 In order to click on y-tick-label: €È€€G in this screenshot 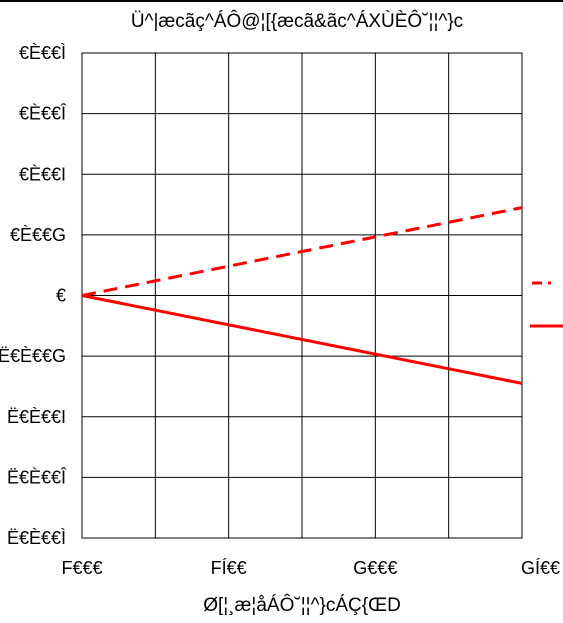, I will do `click(38, 235)`.